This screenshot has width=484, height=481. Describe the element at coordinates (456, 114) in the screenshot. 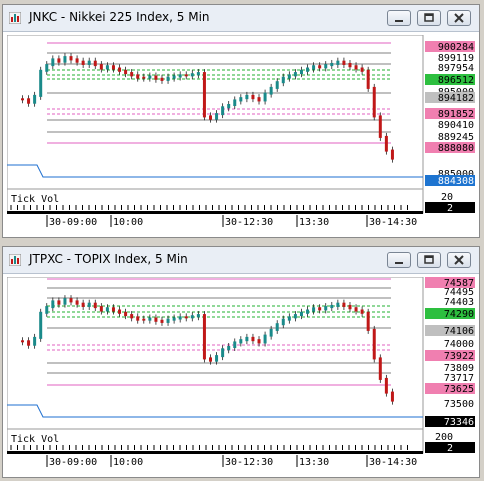

I see `price-label: 891852` at that location.